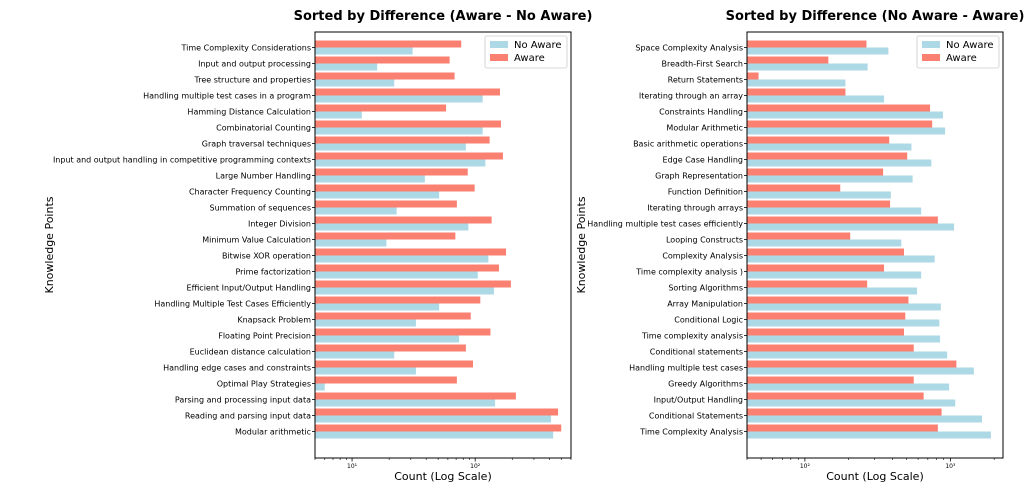  Describe the element at coordinates (243, 400) in the screenshot. I see `category-label: Parsing and processing input data` at that location.